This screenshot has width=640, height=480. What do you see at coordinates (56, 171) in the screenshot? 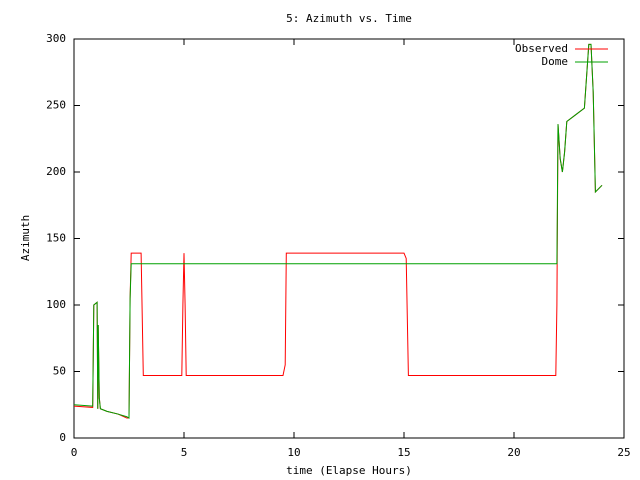
I see `y-tick-label: 200` at bounding box center [56, 171].